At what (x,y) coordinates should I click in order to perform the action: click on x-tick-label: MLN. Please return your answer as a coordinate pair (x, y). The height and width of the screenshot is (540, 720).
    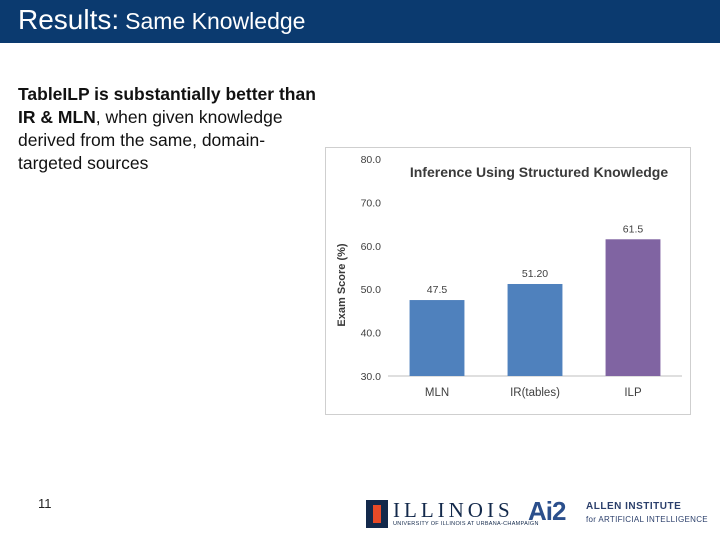
    Looking at the image, I should click on (437, 393).